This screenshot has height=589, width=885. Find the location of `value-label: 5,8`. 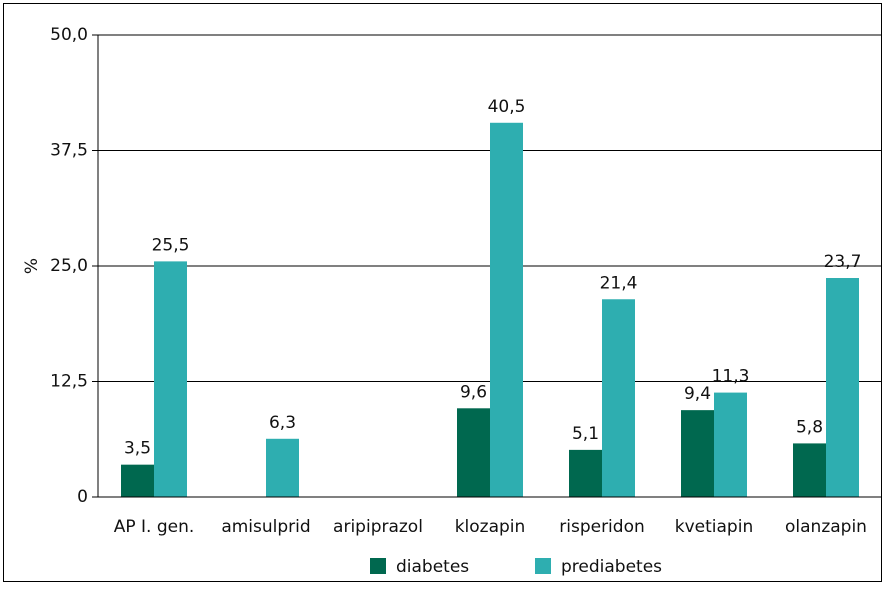

value-label: 5,8 is located at coordinates (809, 427).